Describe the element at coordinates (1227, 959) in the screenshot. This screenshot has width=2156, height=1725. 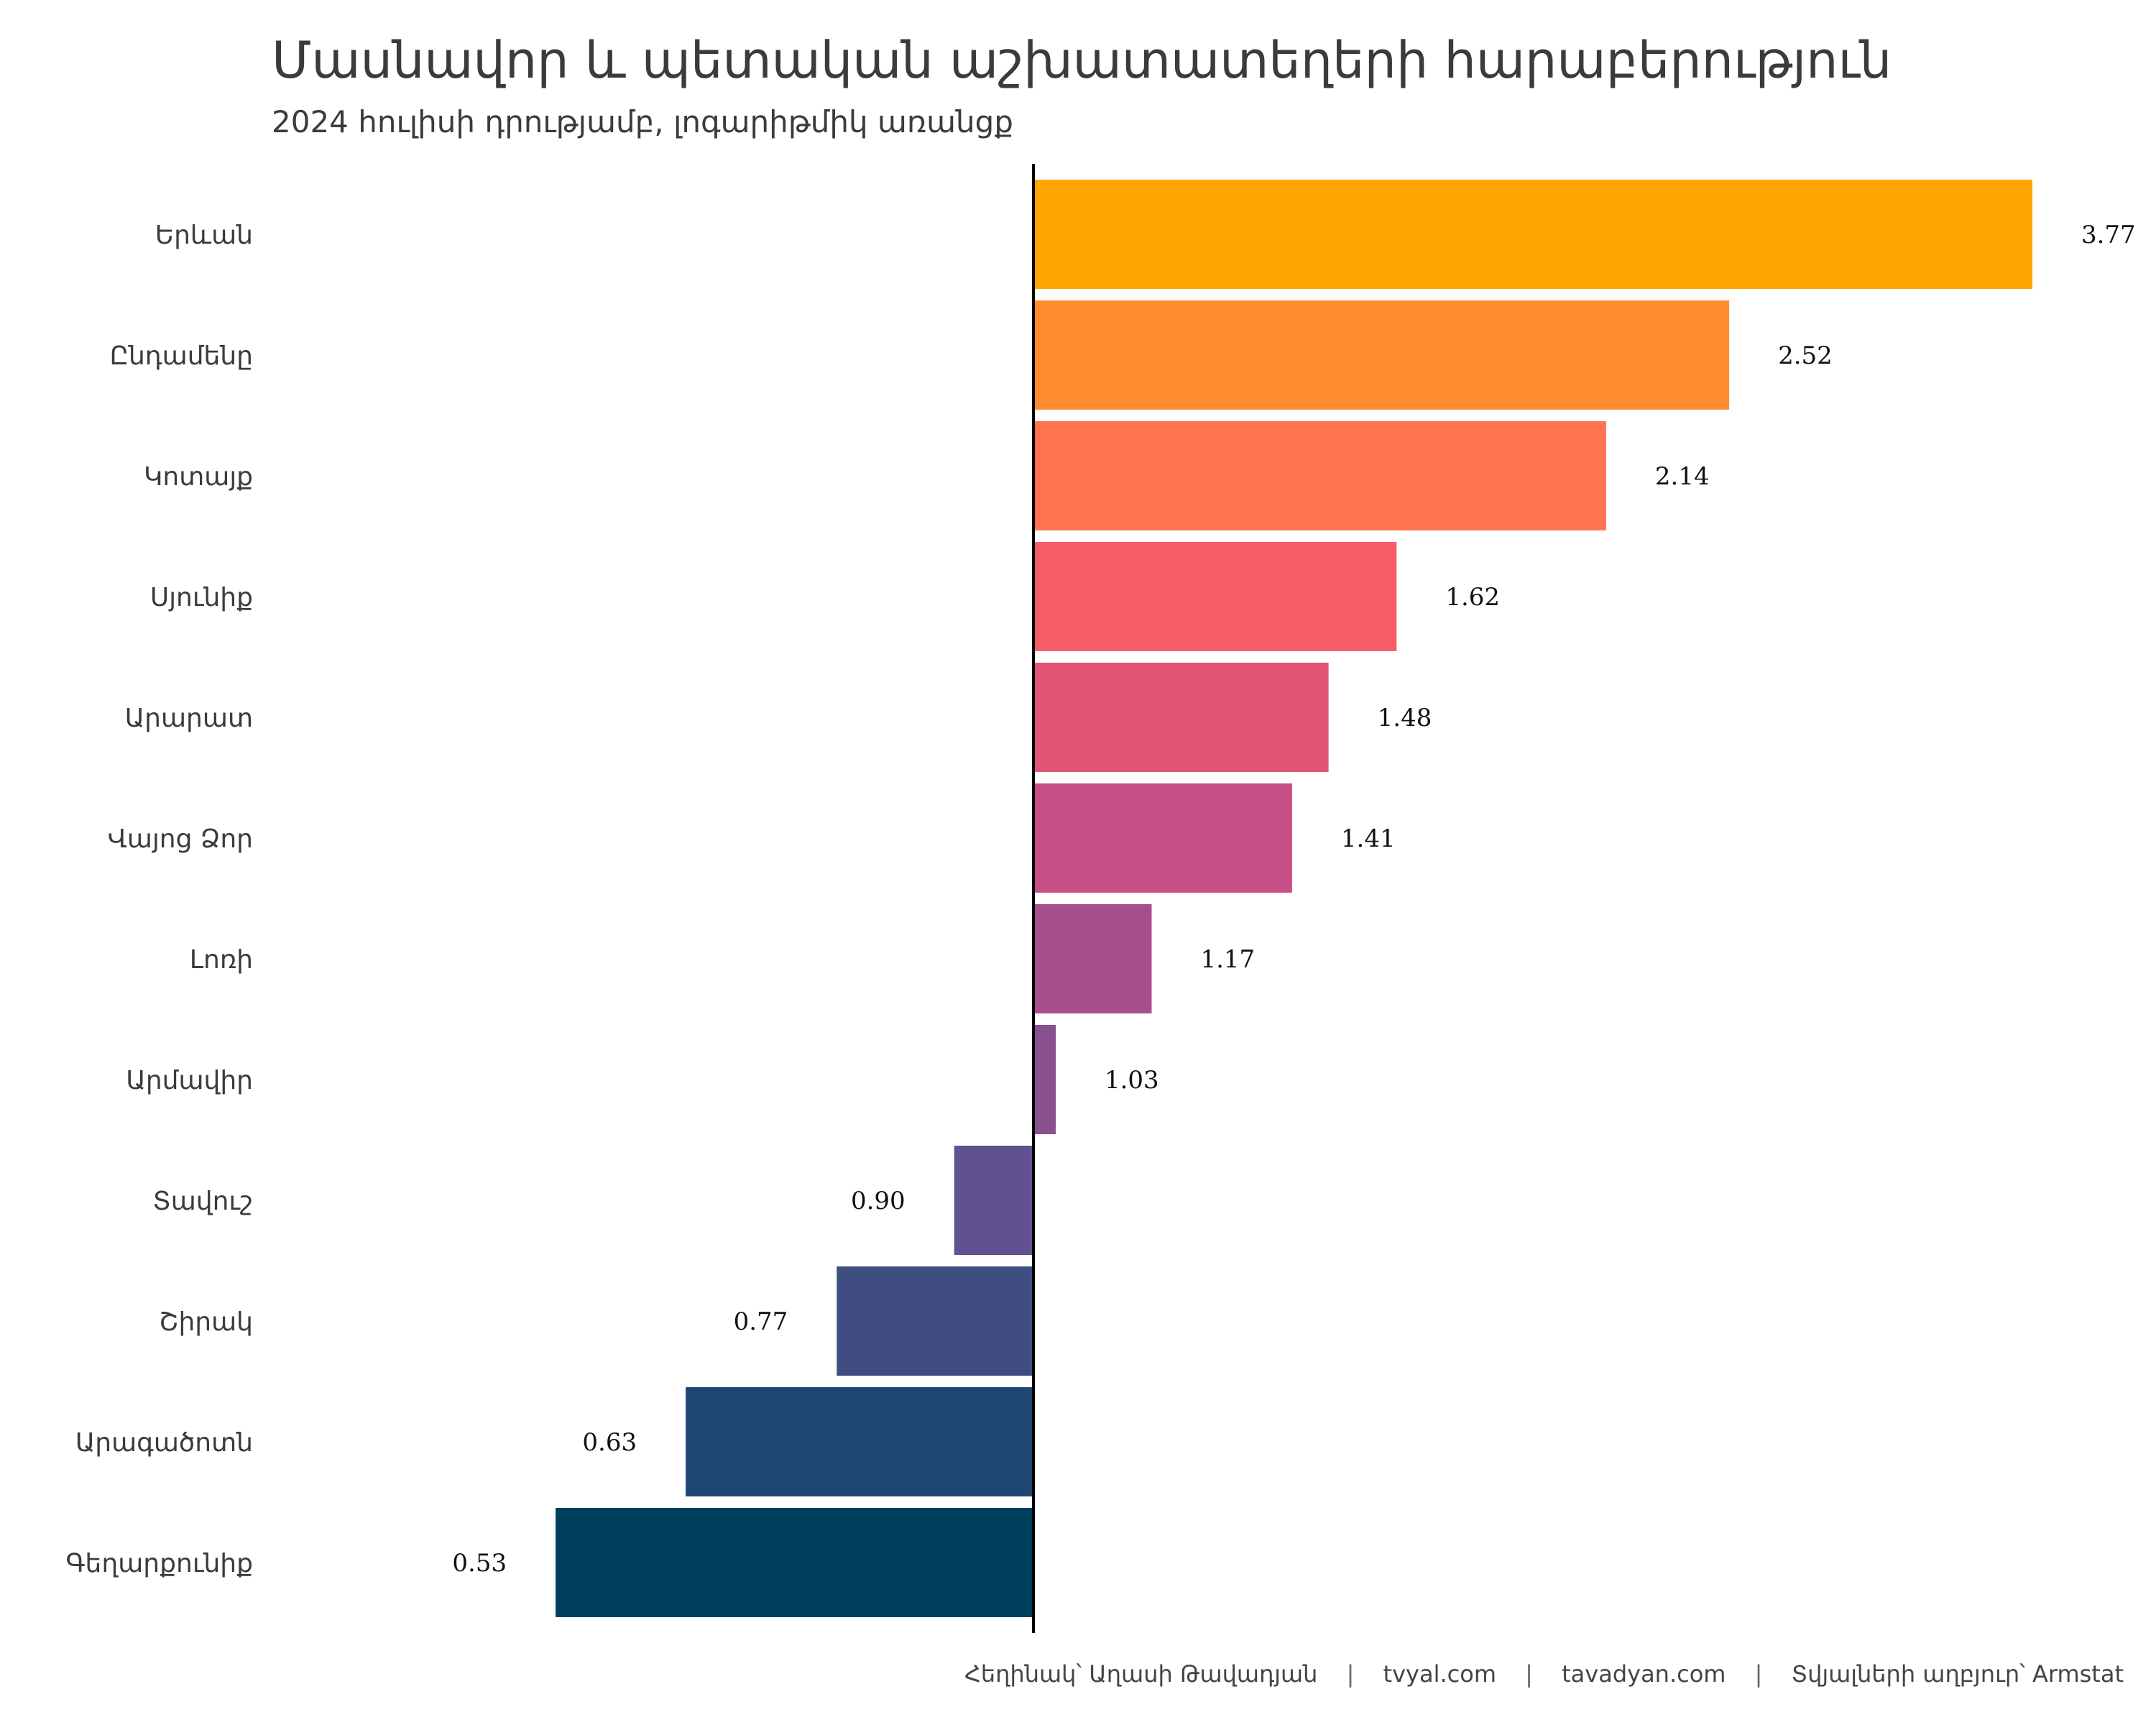
I see `value-label: 1.17` at that location.